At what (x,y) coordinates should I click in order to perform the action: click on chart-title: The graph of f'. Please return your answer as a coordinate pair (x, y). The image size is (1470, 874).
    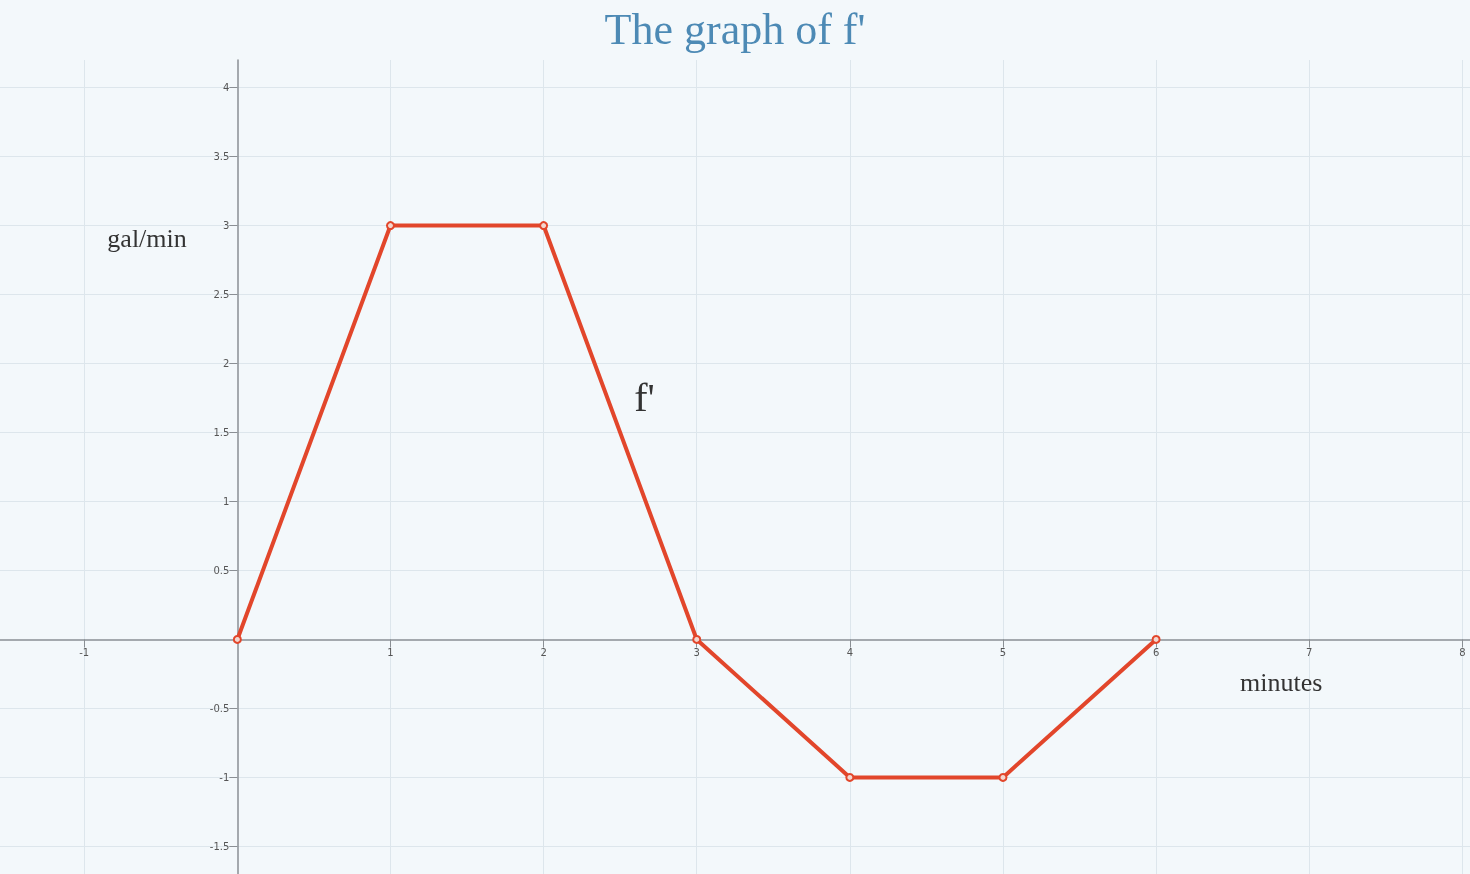
    Looking at the image, I should click on (735, 29).